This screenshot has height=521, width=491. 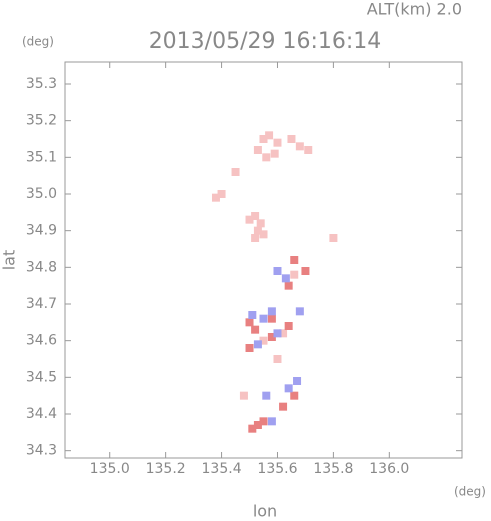 What do you see at coordinates (41, 84) in the screenshot?
I see `y-tick-label: 35.3` at bounding box center [41, 84].